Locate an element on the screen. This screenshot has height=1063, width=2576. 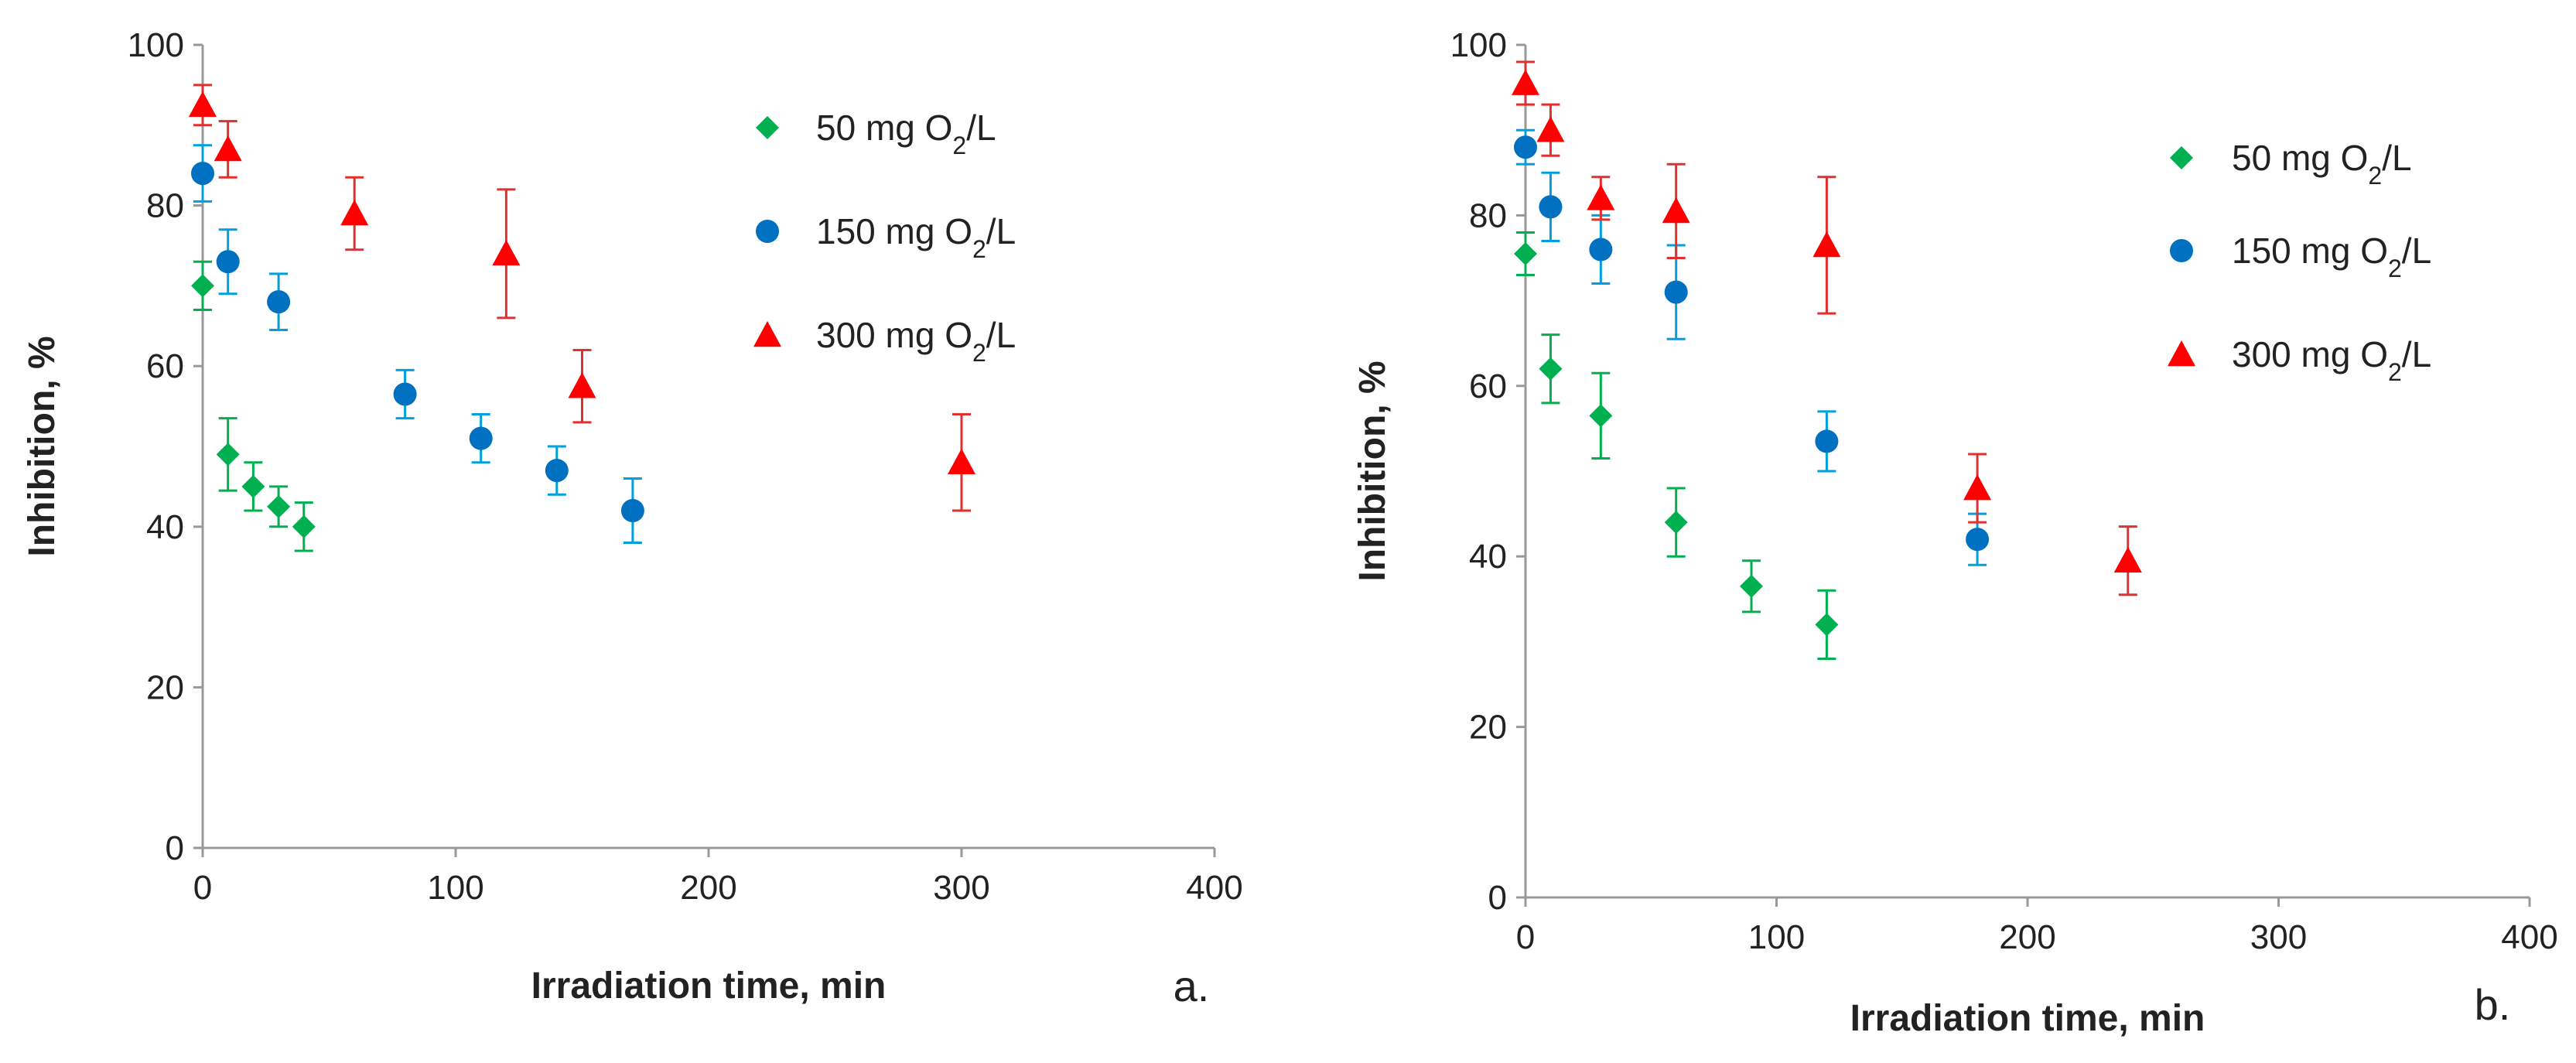
panel-label: b. is located at coordinates (2493, 1004).